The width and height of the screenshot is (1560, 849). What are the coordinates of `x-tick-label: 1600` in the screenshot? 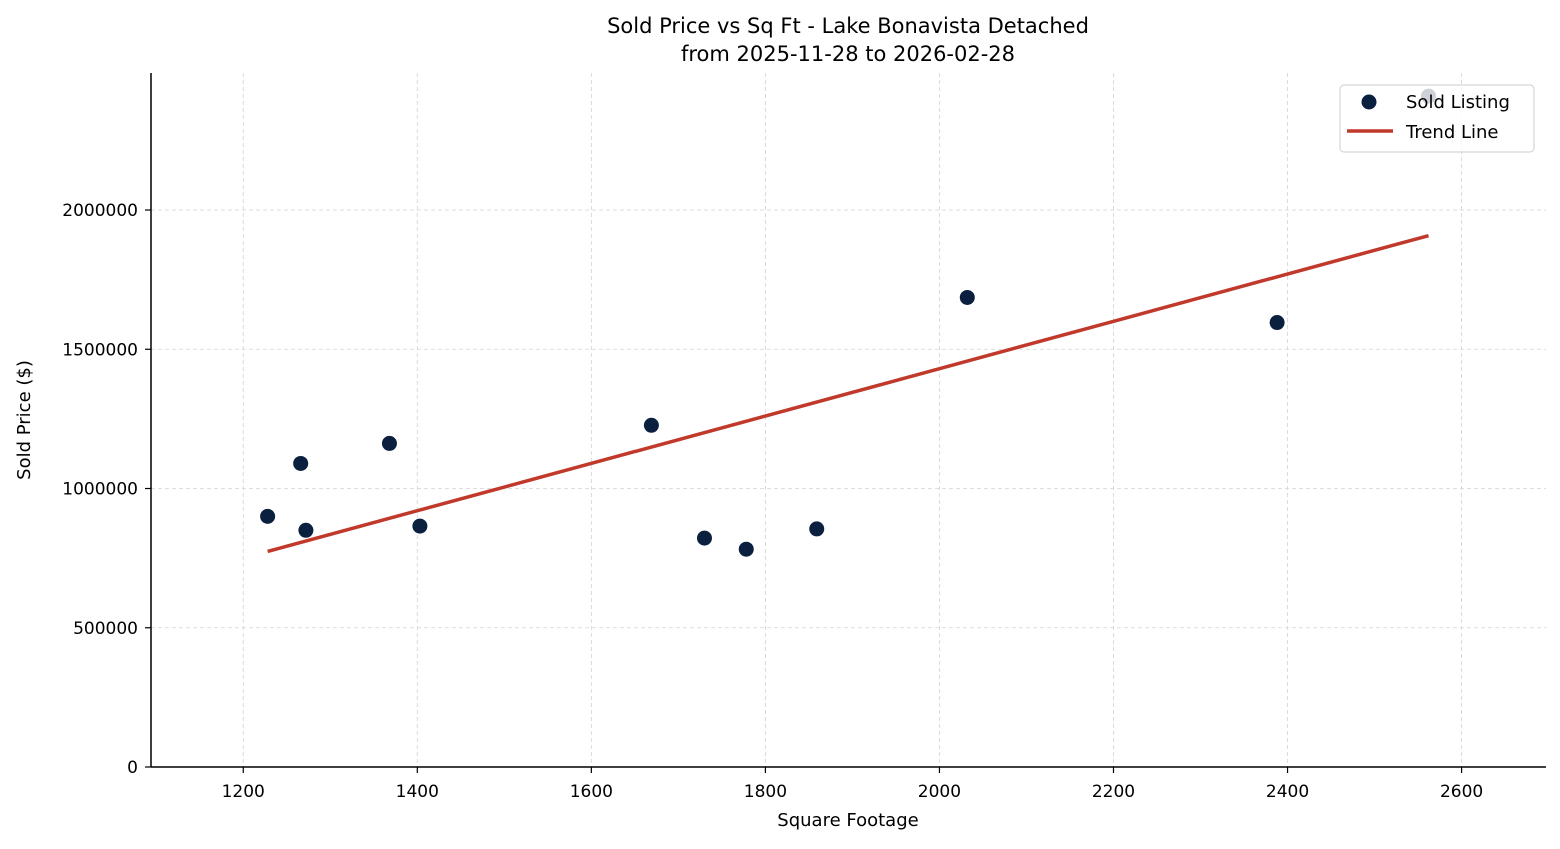 It's located at (591, 792).